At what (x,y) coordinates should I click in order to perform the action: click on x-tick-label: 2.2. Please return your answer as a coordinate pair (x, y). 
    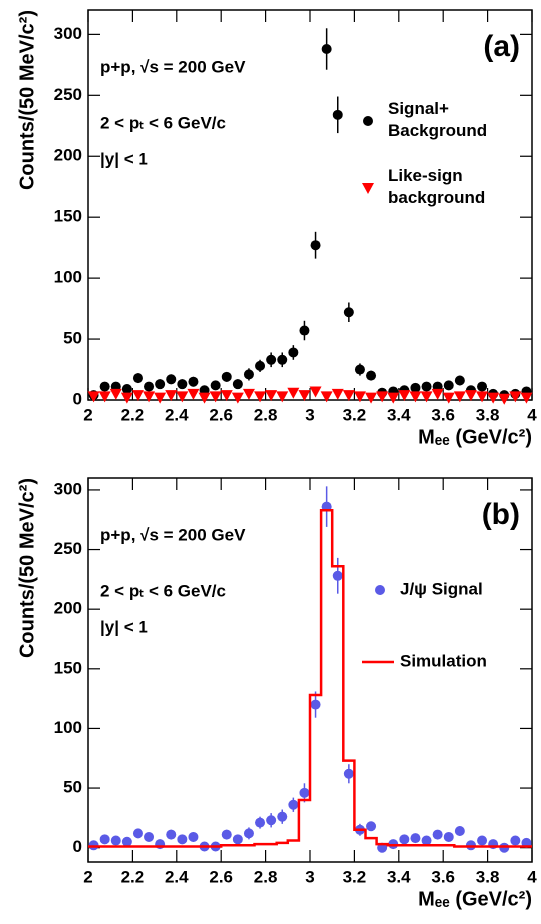
    Looking at the image, I should click on (133, 876).